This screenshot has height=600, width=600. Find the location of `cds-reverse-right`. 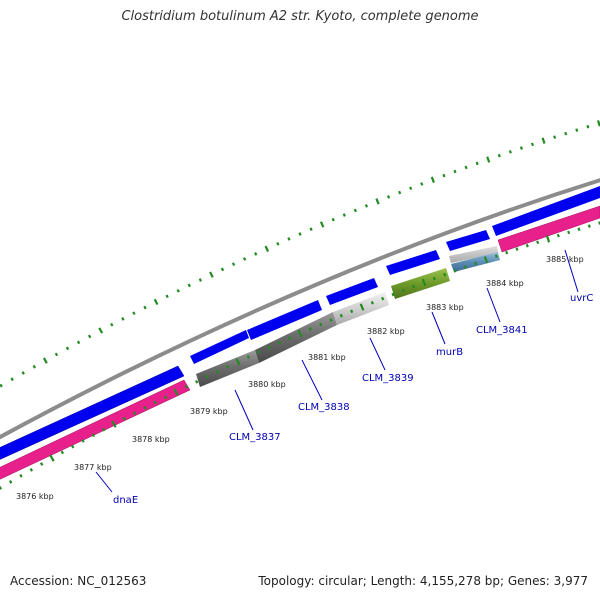

cds-reverse-right is located at coordinates (548, 229).